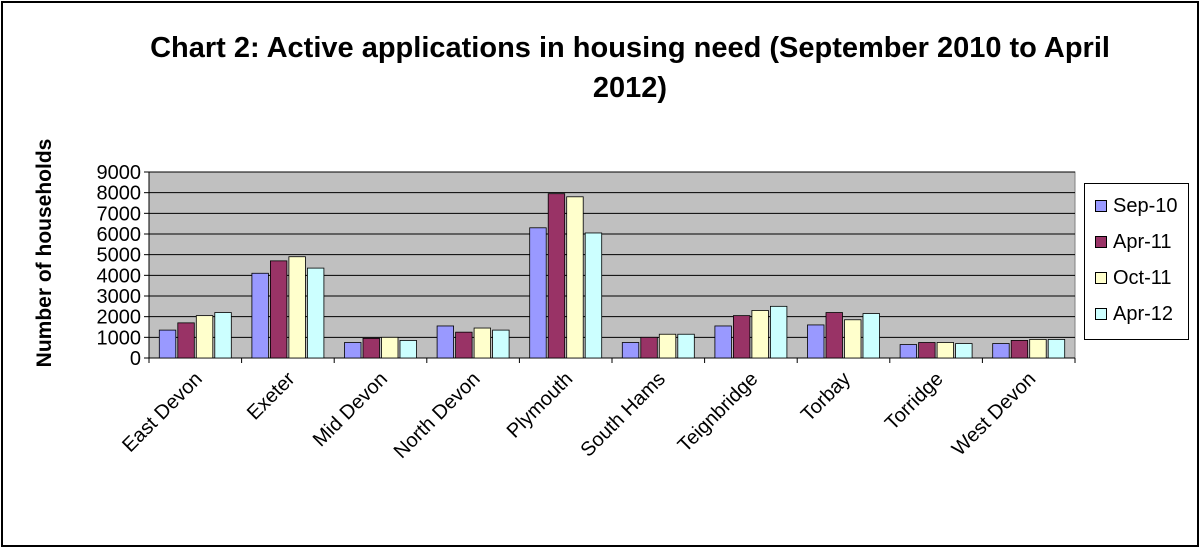  I want to click on y-tick-label: 2000, so click(119, 318).